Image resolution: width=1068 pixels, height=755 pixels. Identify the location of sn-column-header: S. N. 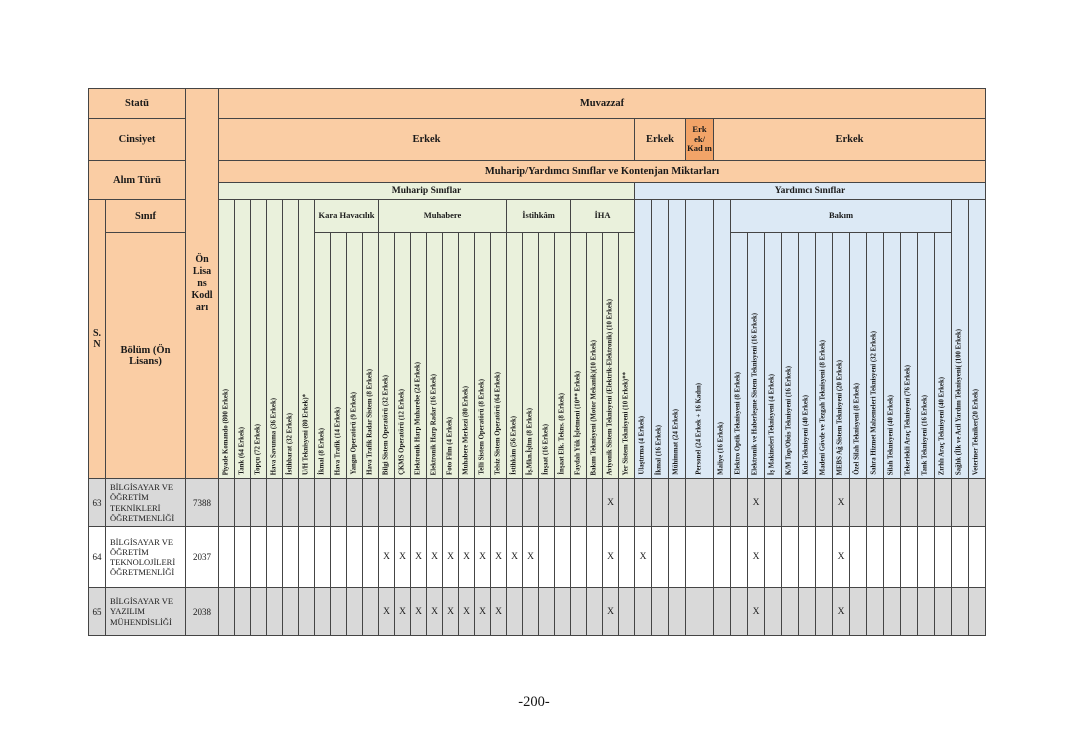
(97, 339).